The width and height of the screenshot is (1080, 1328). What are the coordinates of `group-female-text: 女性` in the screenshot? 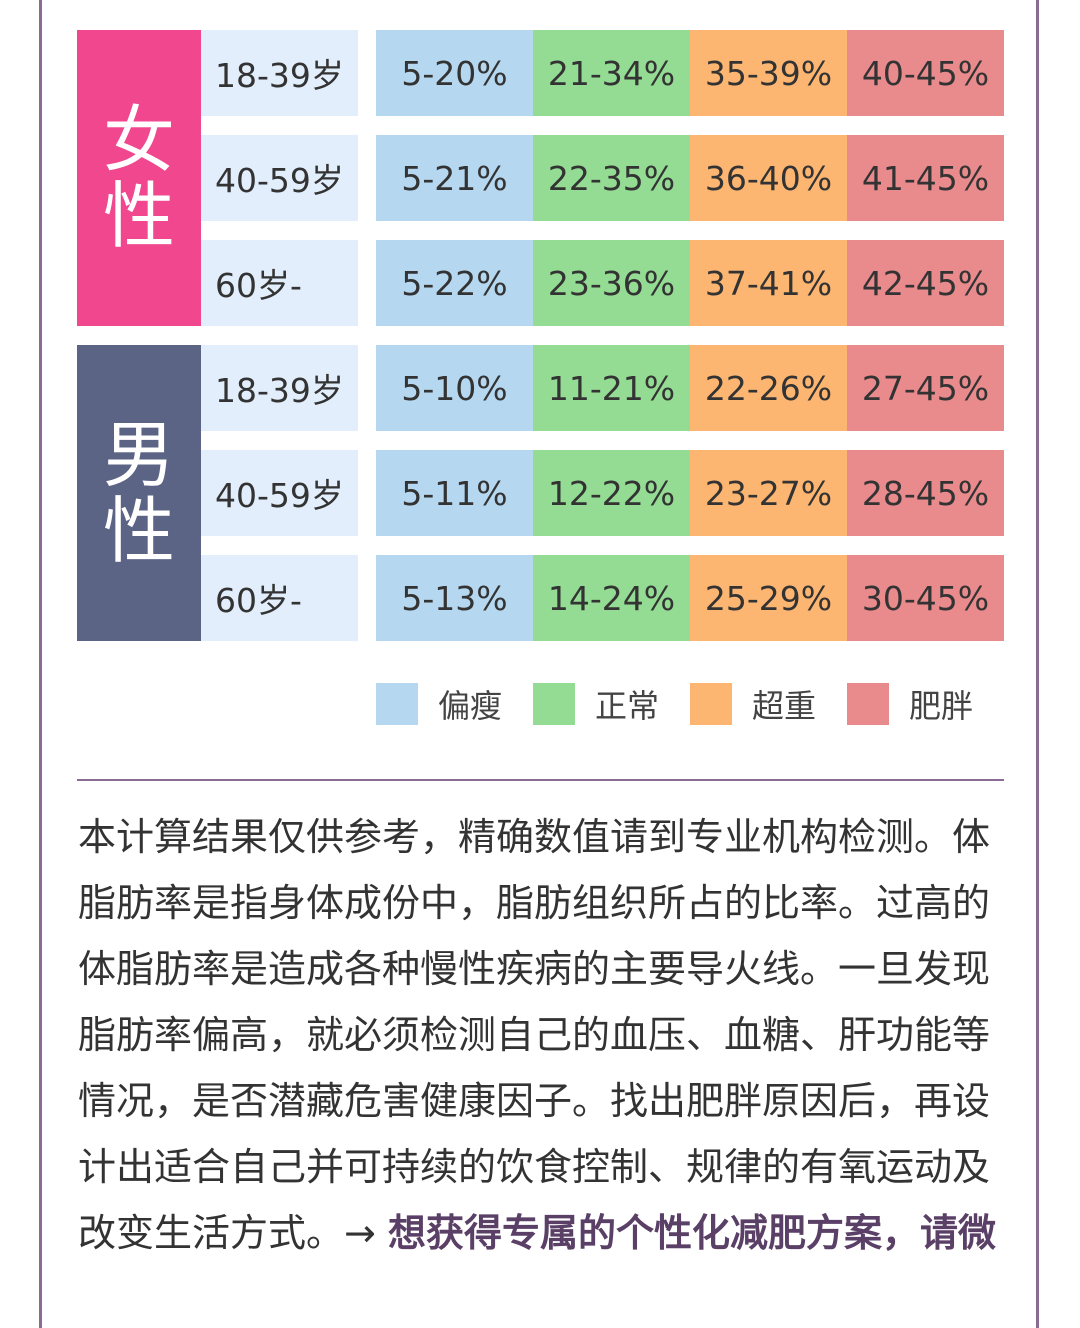 It's located at (138, 178).